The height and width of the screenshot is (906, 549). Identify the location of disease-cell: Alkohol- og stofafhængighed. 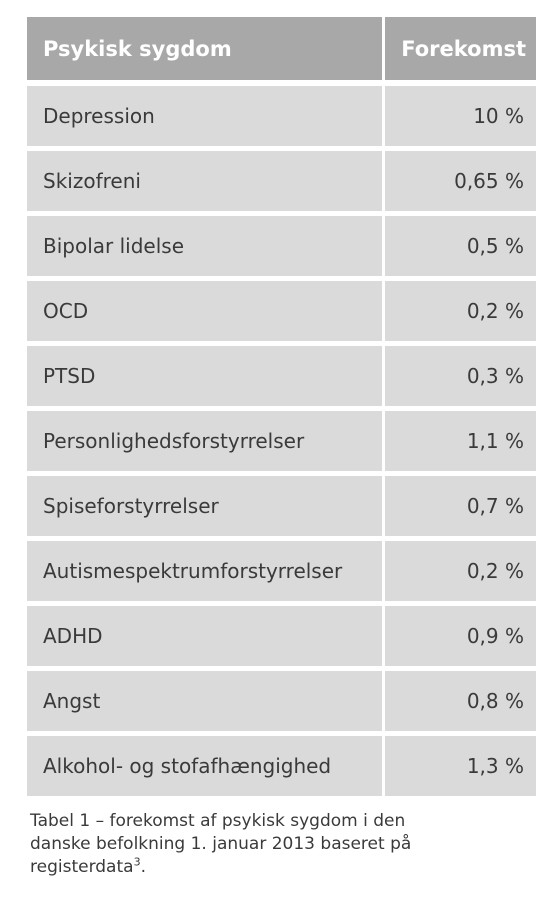
(204, 766).